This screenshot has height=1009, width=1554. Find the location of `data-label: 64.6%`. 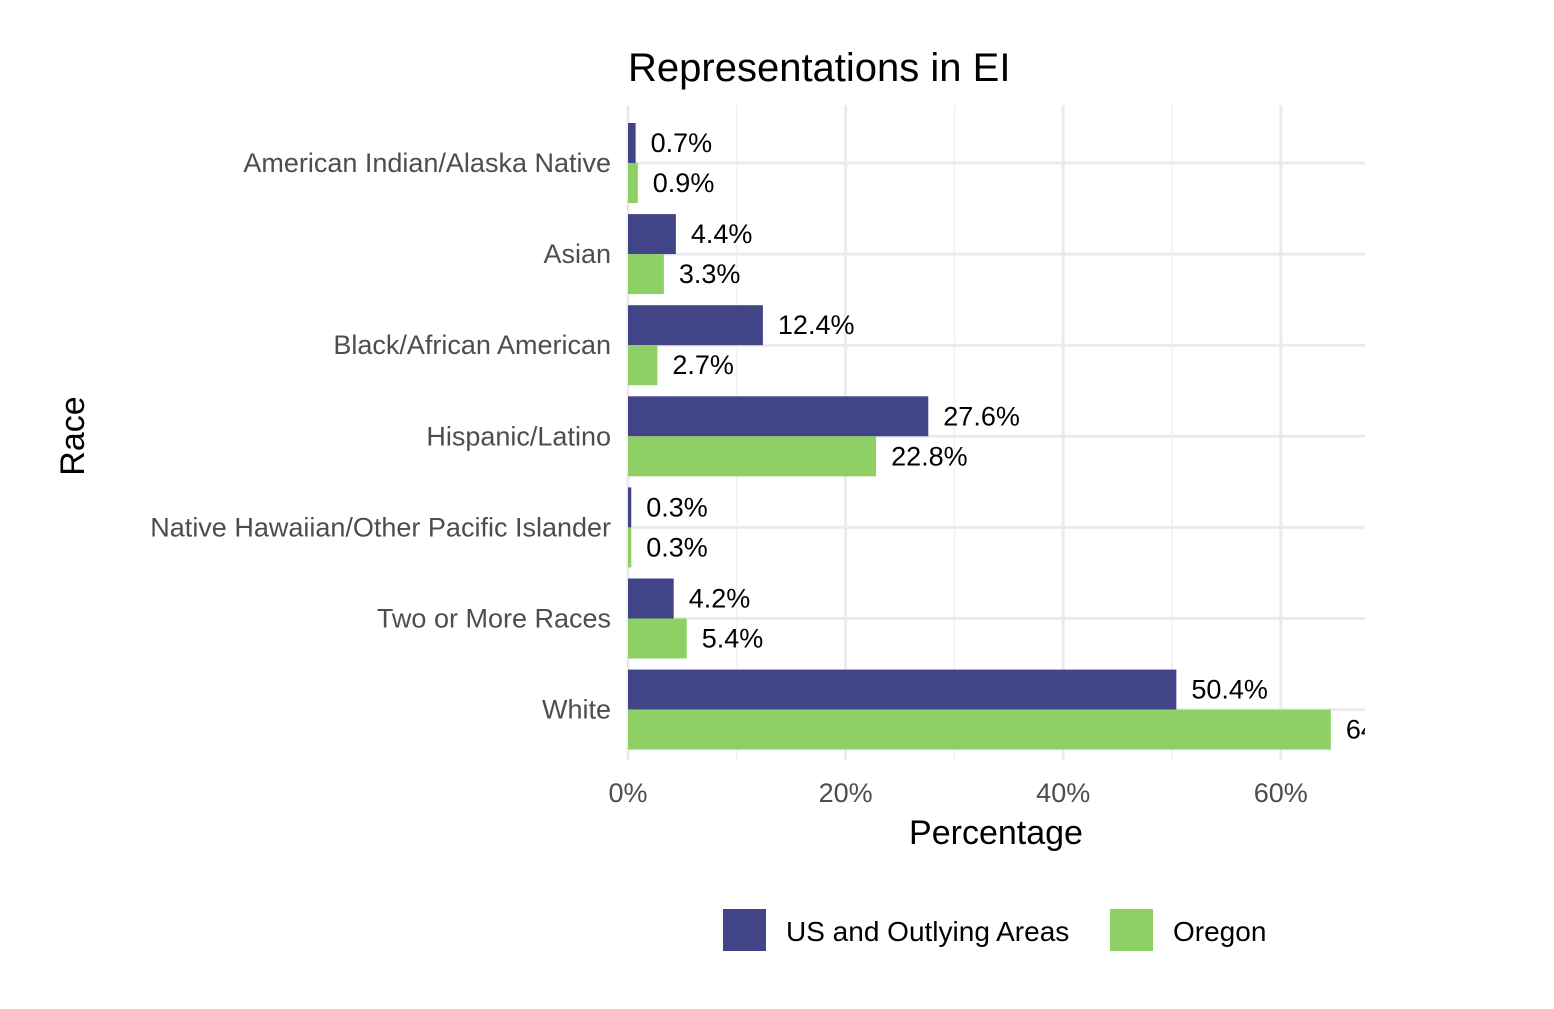

data-label: 64.6% is located at coordinates (1384, 730).